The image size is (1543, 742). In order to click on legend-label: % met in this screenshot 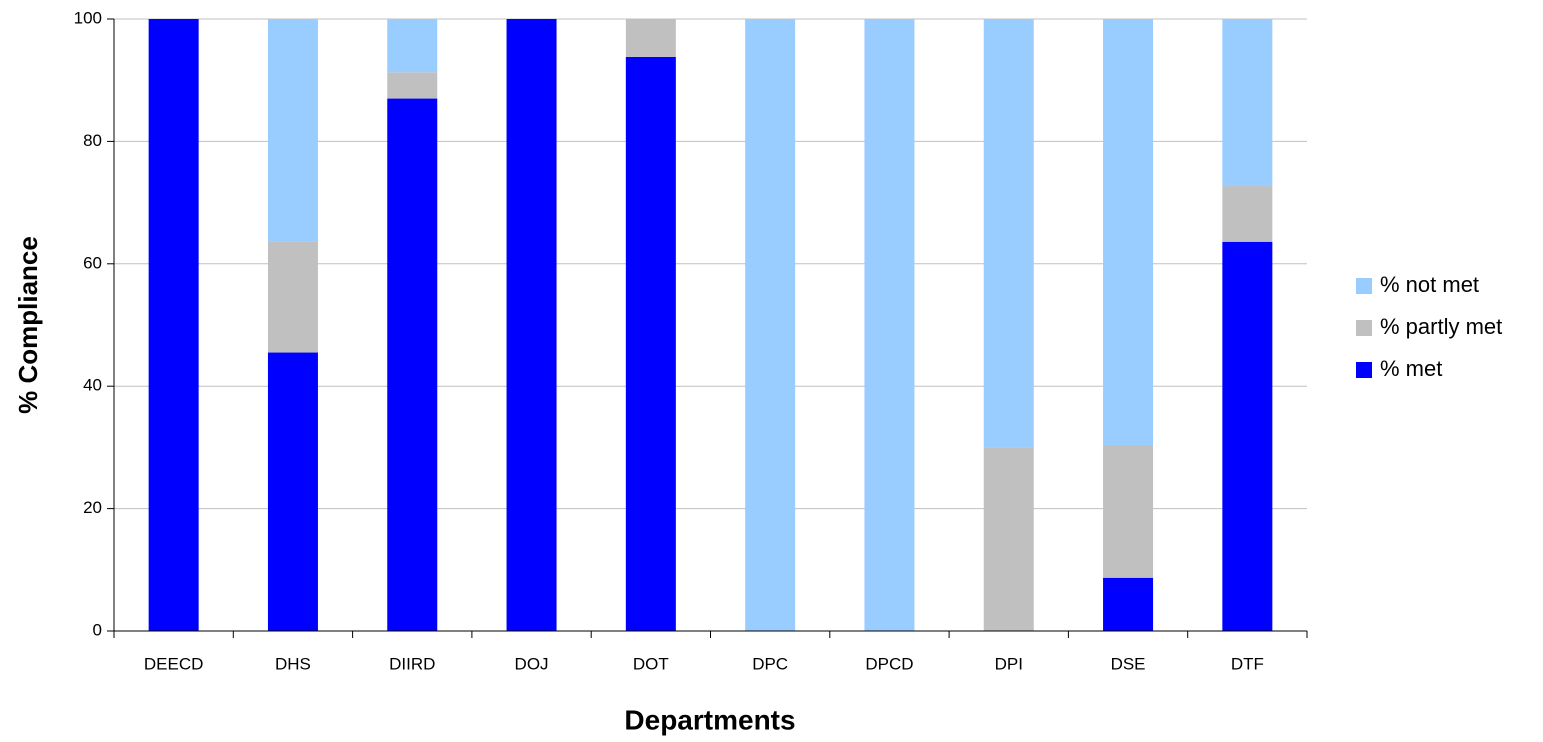, I will do `click(1411, 368)`.